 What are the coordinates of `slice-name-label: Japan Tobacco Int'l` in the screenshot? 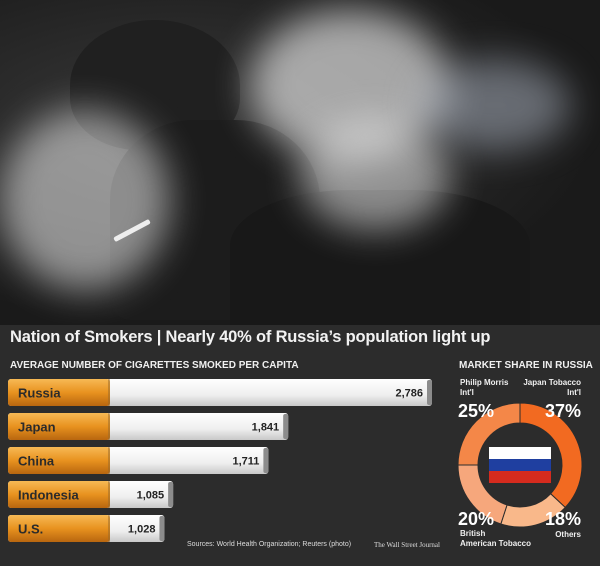 It's located at (552, 387).